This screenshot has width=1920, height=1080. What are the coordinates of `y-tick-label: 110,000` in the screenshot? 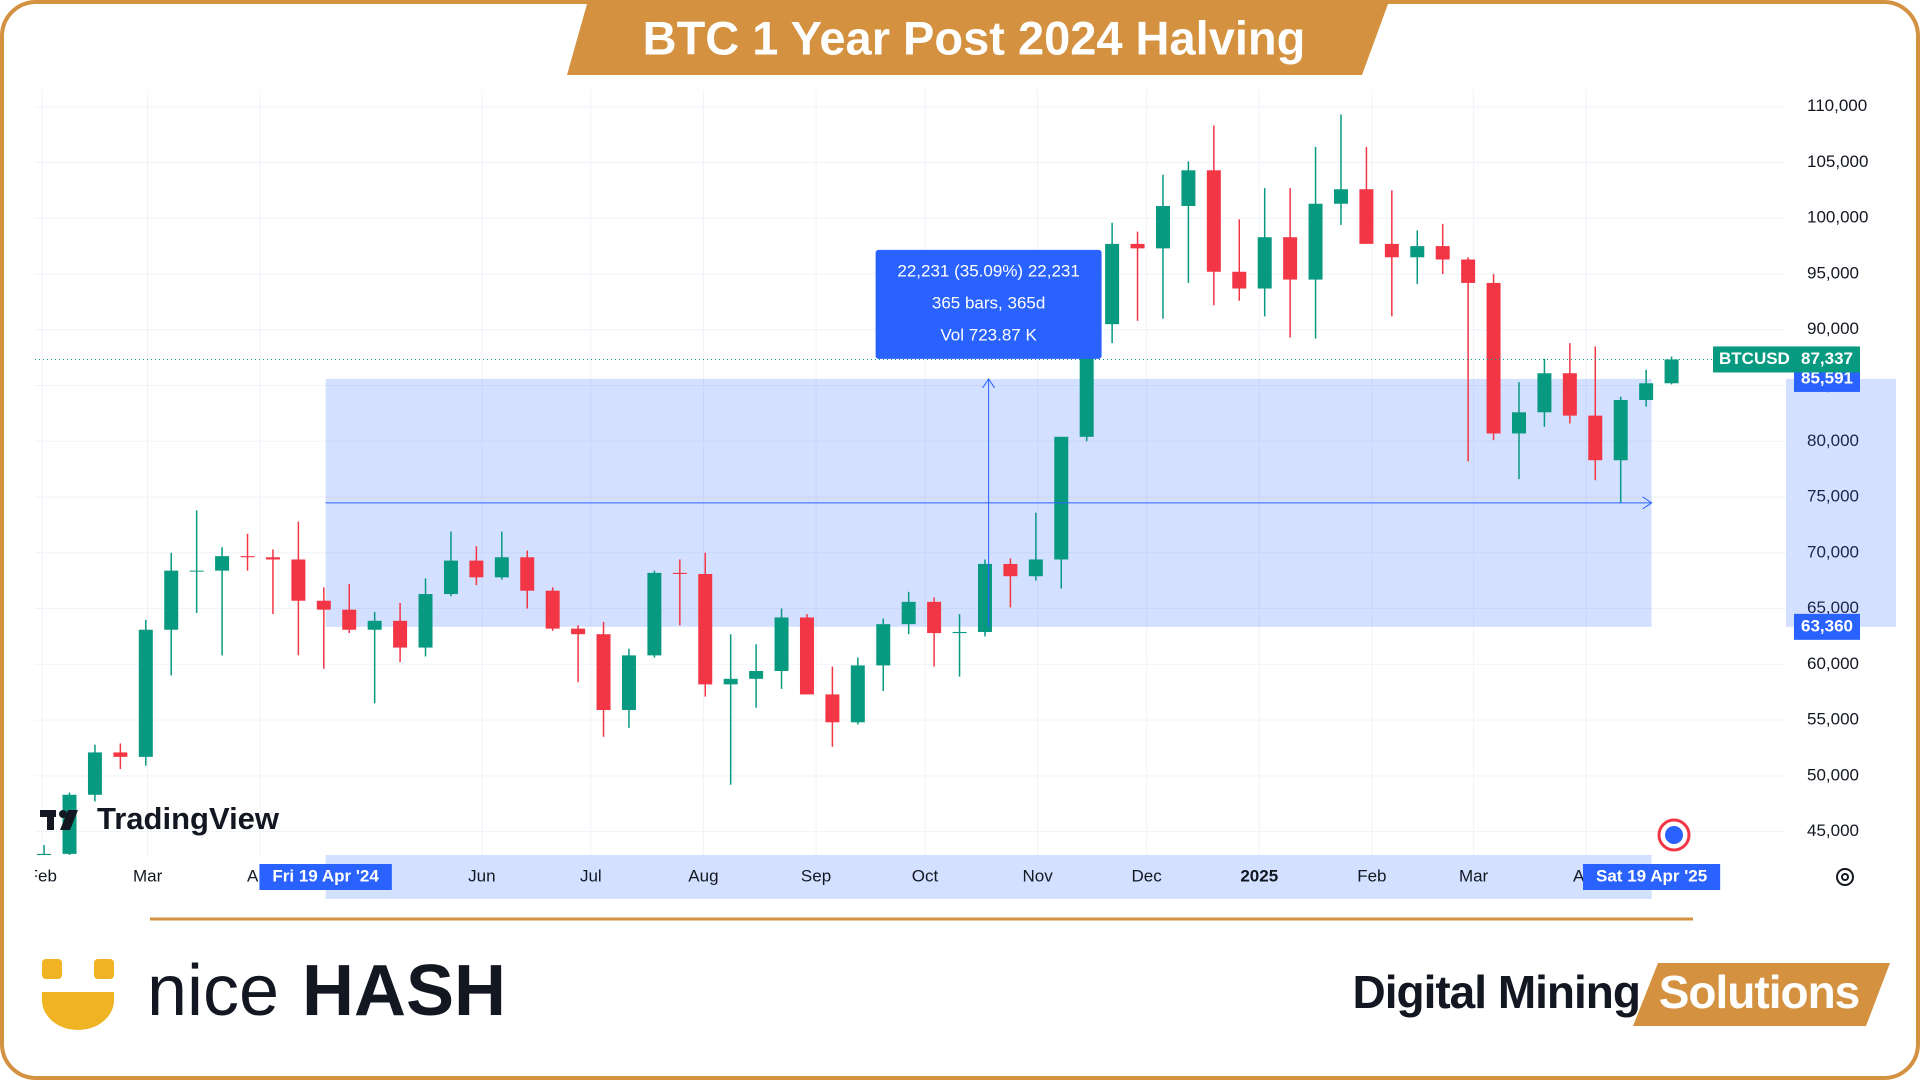 It's located at (1837, 105).